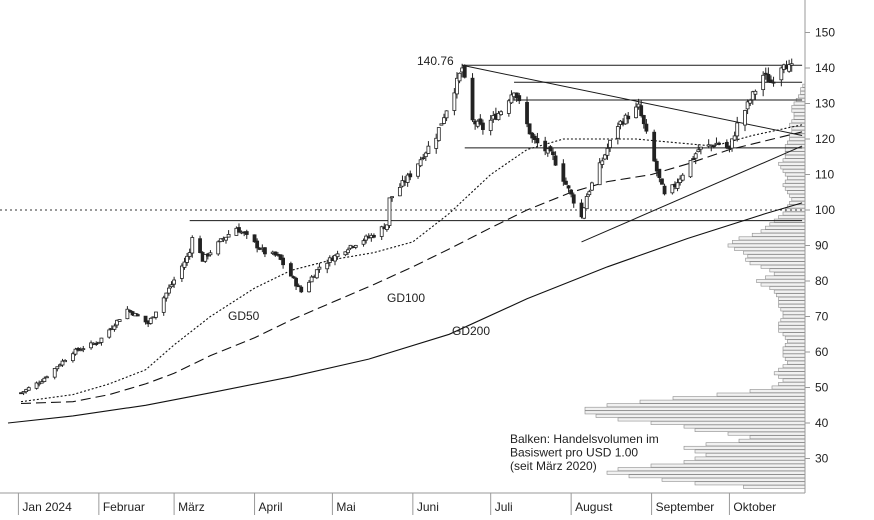 The width and height of the screenshot is (874, 520). I want to click on y-tick-label: 80, so click(822, 281).